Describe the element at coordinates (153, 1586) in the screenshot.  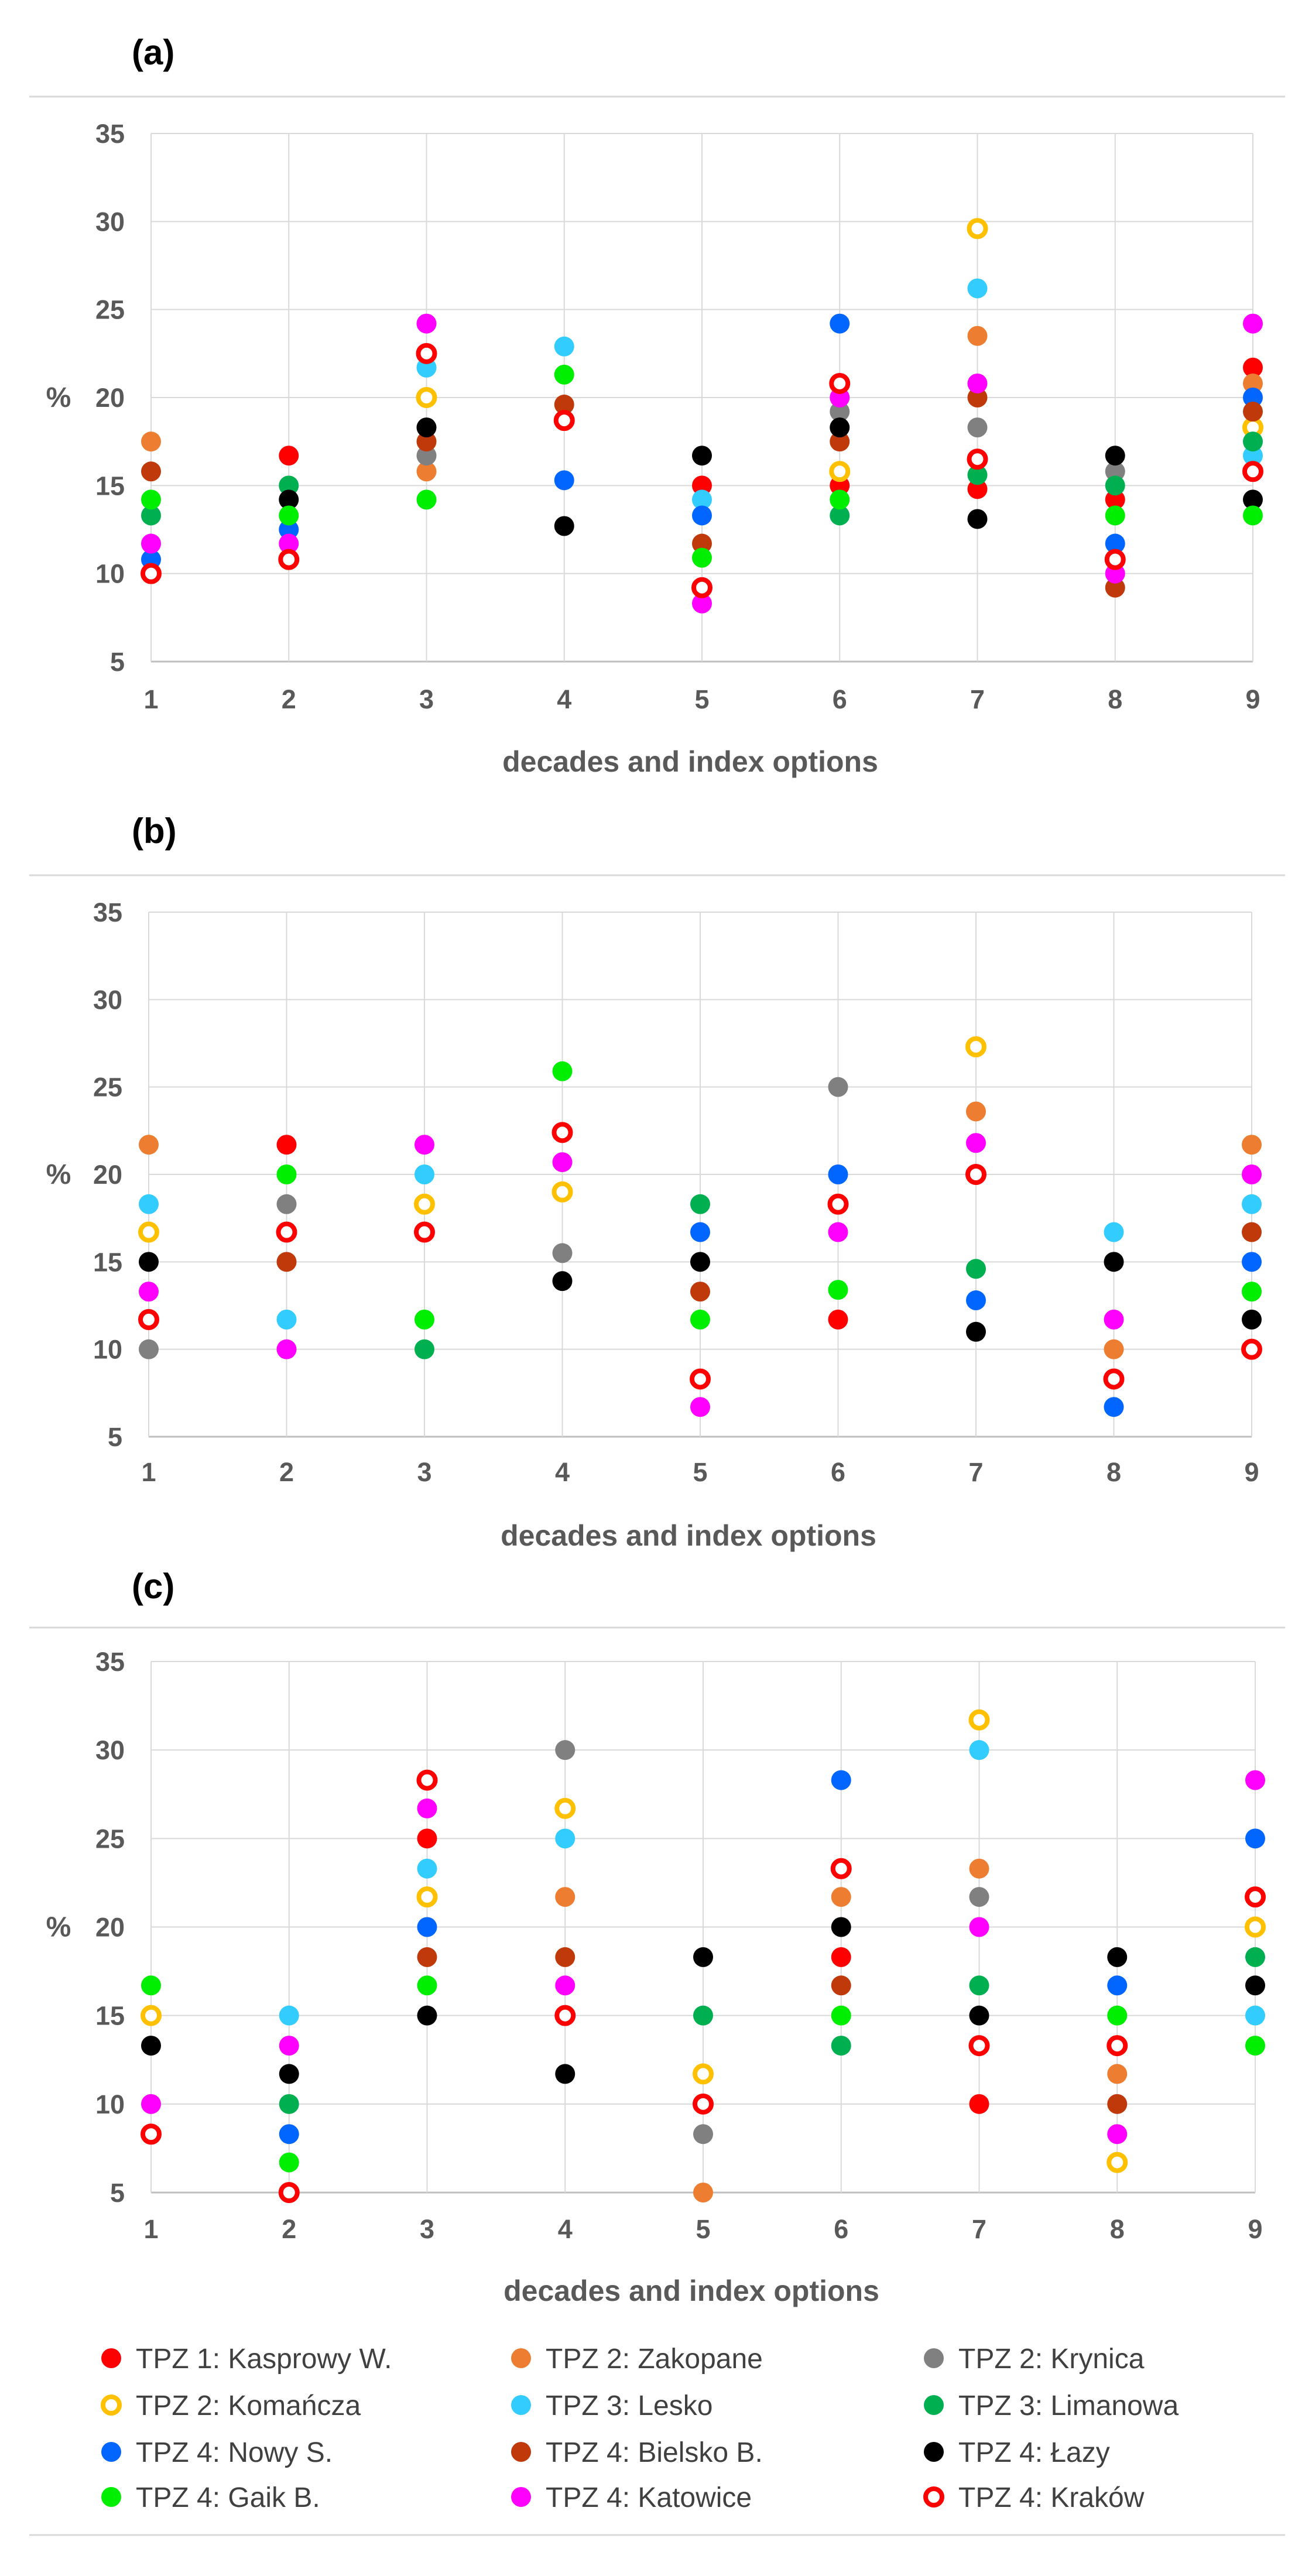
I see `panel-title: (c)` at that location.